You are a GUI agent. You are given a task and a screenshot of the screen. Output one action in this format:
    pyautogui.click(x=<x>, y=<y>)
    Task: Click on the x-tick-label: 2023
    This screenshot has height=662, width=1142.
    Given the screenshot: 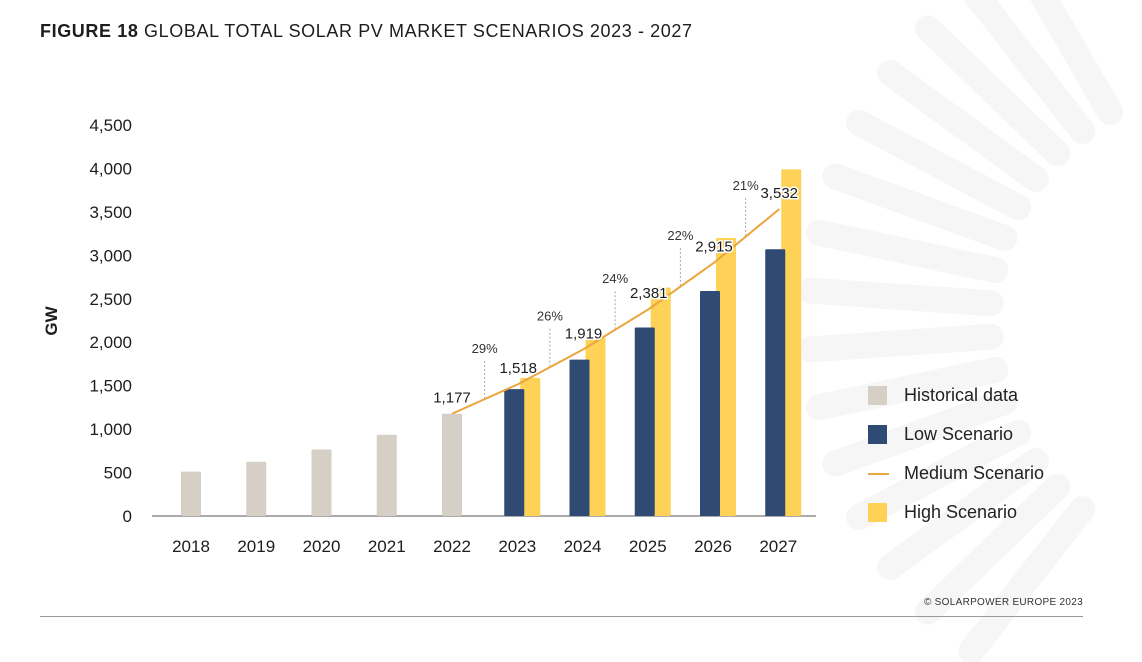 What is the action you would take?
    pyautogui.click(x=517, y=546)
    